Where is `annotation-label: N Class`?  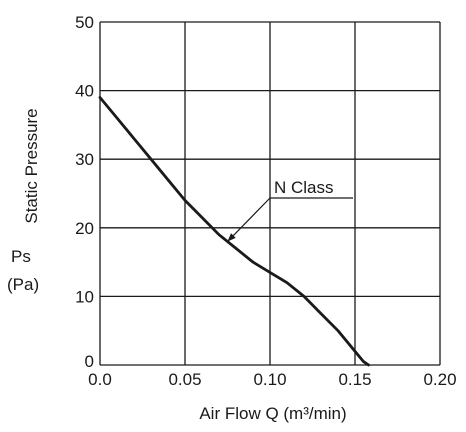
annotation-label: N Class is located at coordinates (304, 187).